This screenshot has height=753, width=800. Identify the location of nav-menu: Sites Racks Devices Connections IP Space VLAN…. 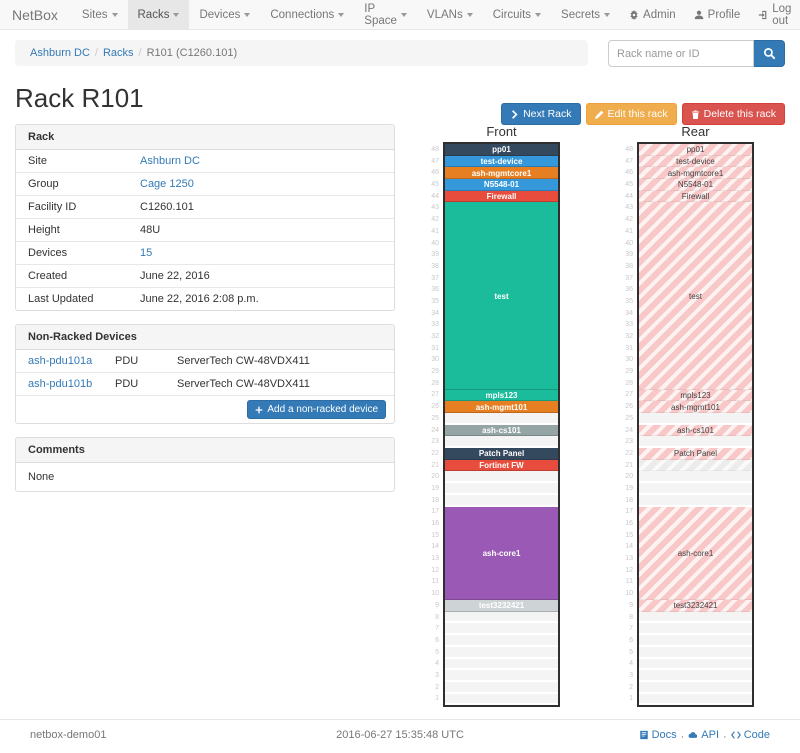
(346, 14).